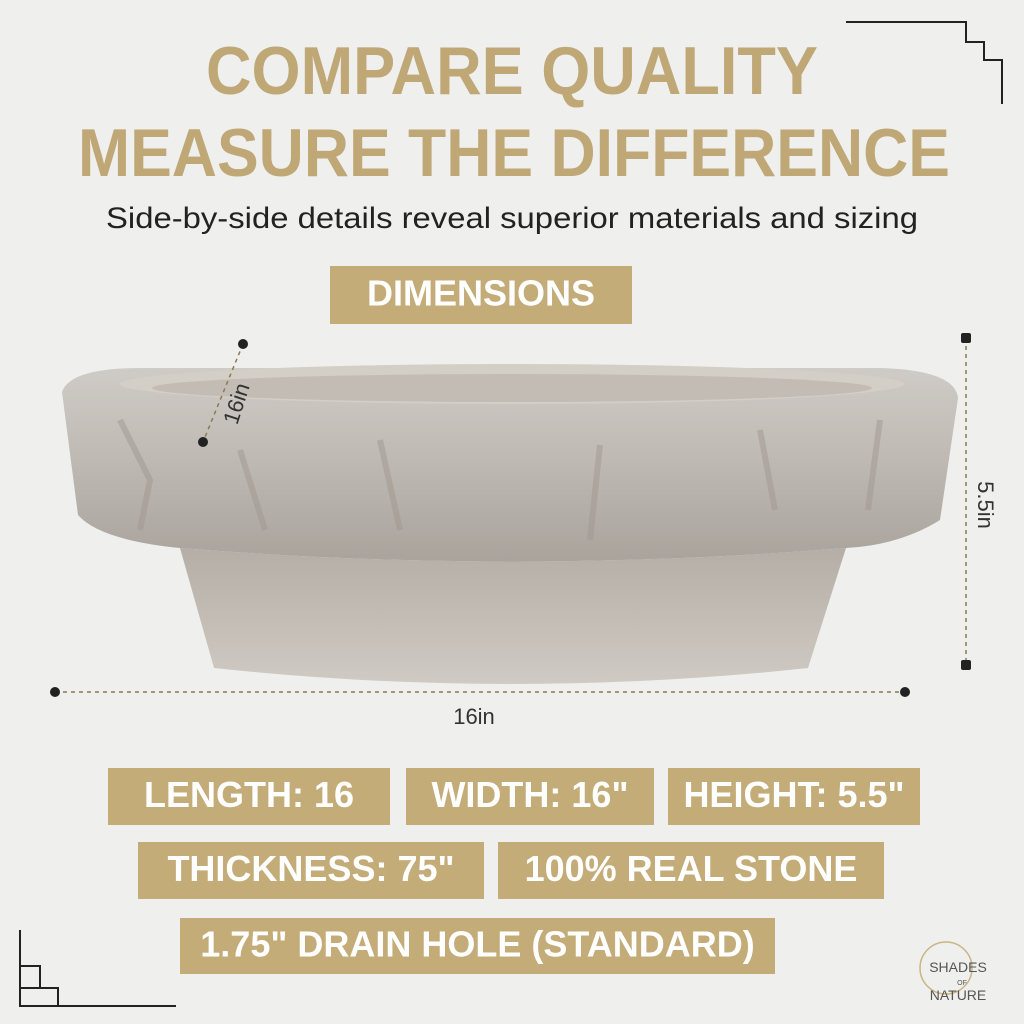 The height and width of the screenshot is (1024, 1024). I want to click on spec-label: THICKNESS: 75", so click(310, 868).